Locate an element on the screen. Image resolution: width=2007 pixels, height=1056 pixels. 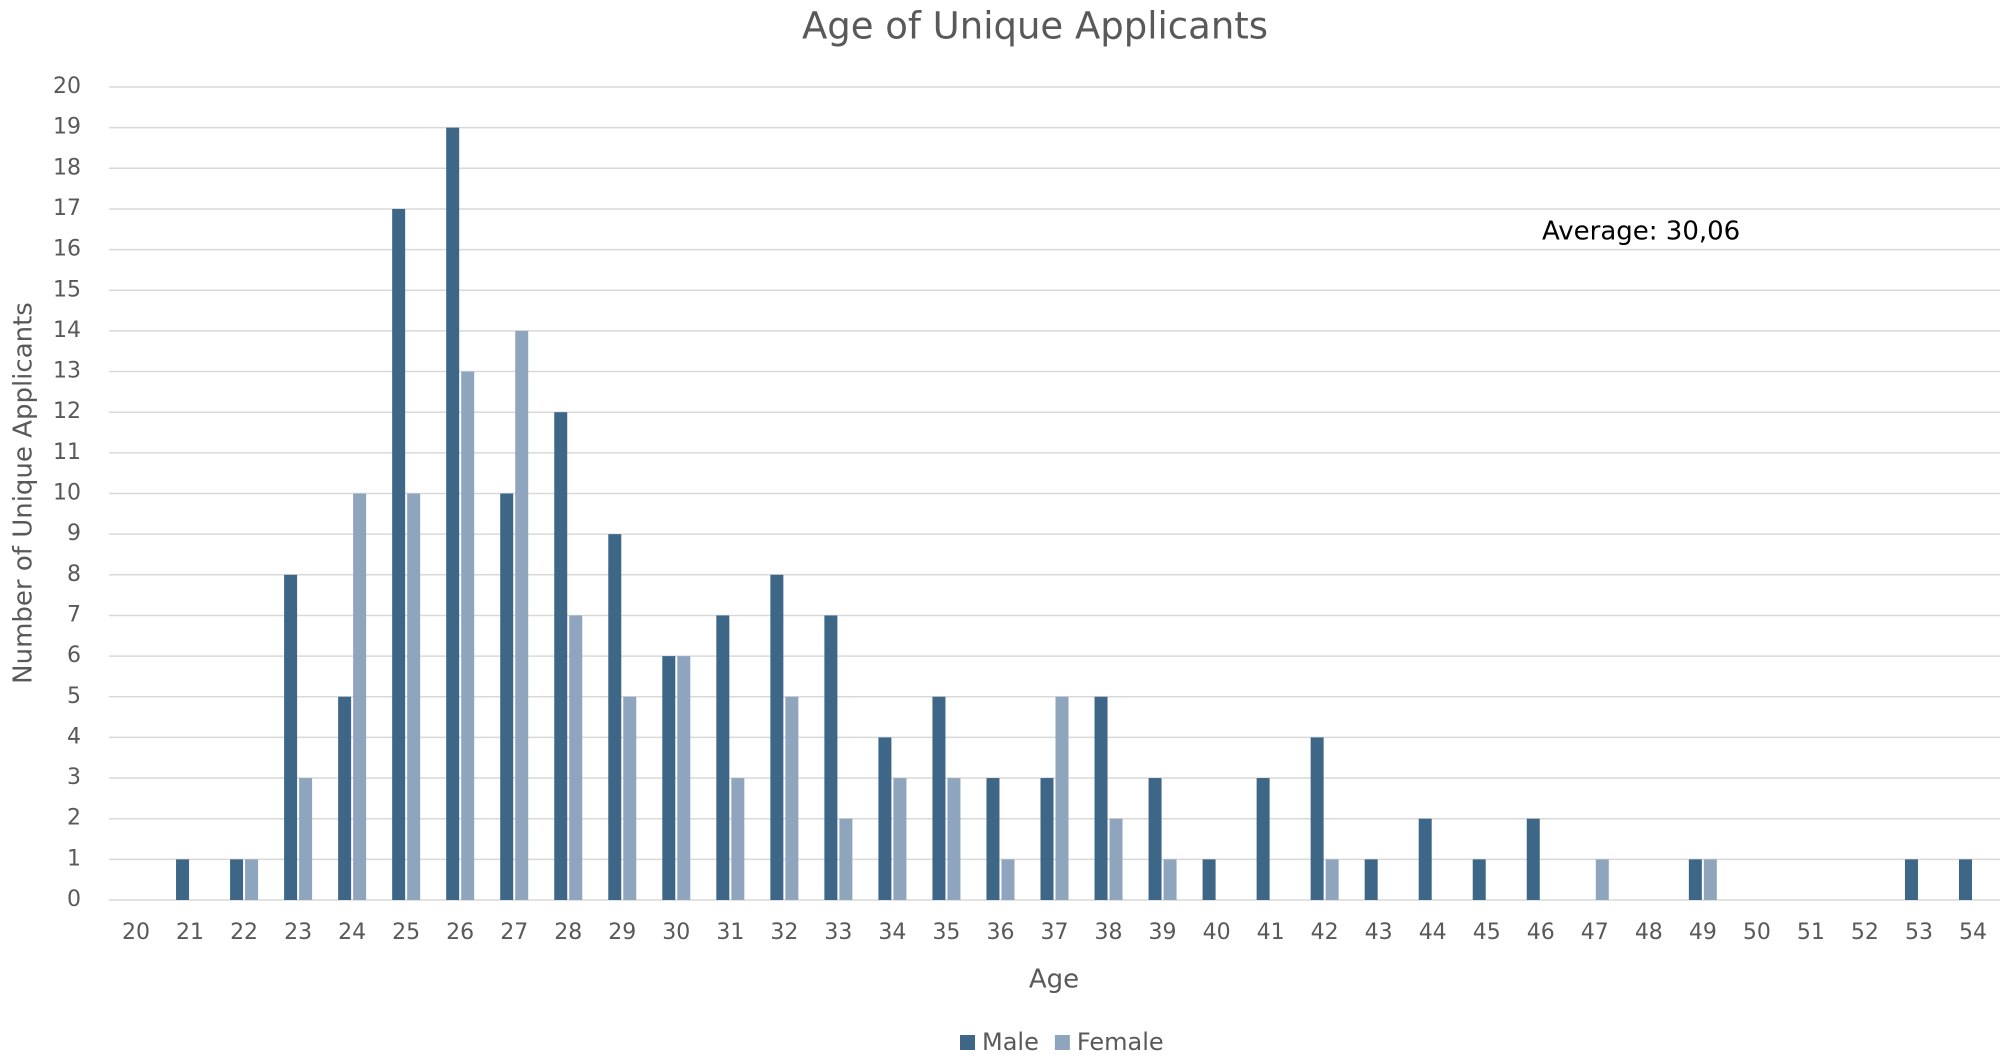
x-tick-label: 53 is located at coordinates (1919, 932).